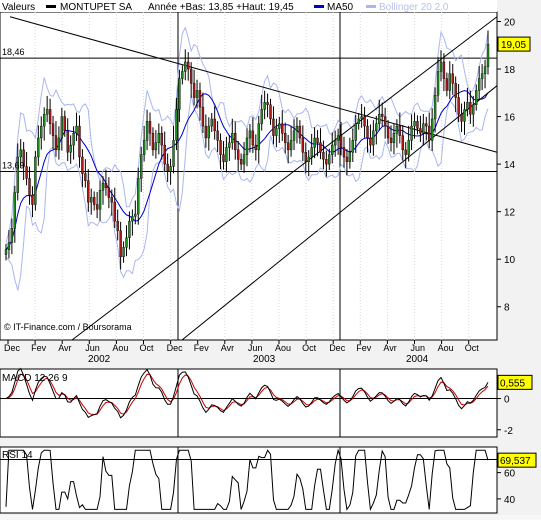 Image resolution: width=541 pixels, height=520 pixels. What do you see at coordinates (337, 348) in the screenshot?
I see `x-axis-month-label: Dec` at bounding box center [337, 348].